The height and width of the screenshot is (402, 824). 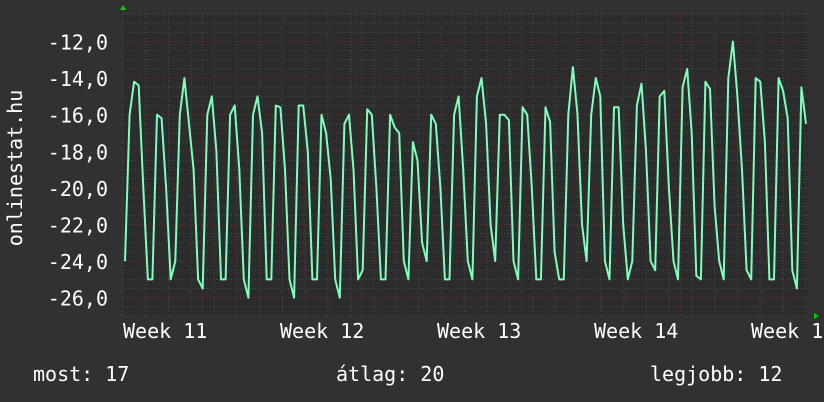 I want to click on y-axis: -12,0 -14,0 -16,0 -18,0 -20,0 -22,0 -24,0 -26,0, so click(x=78, y=170).